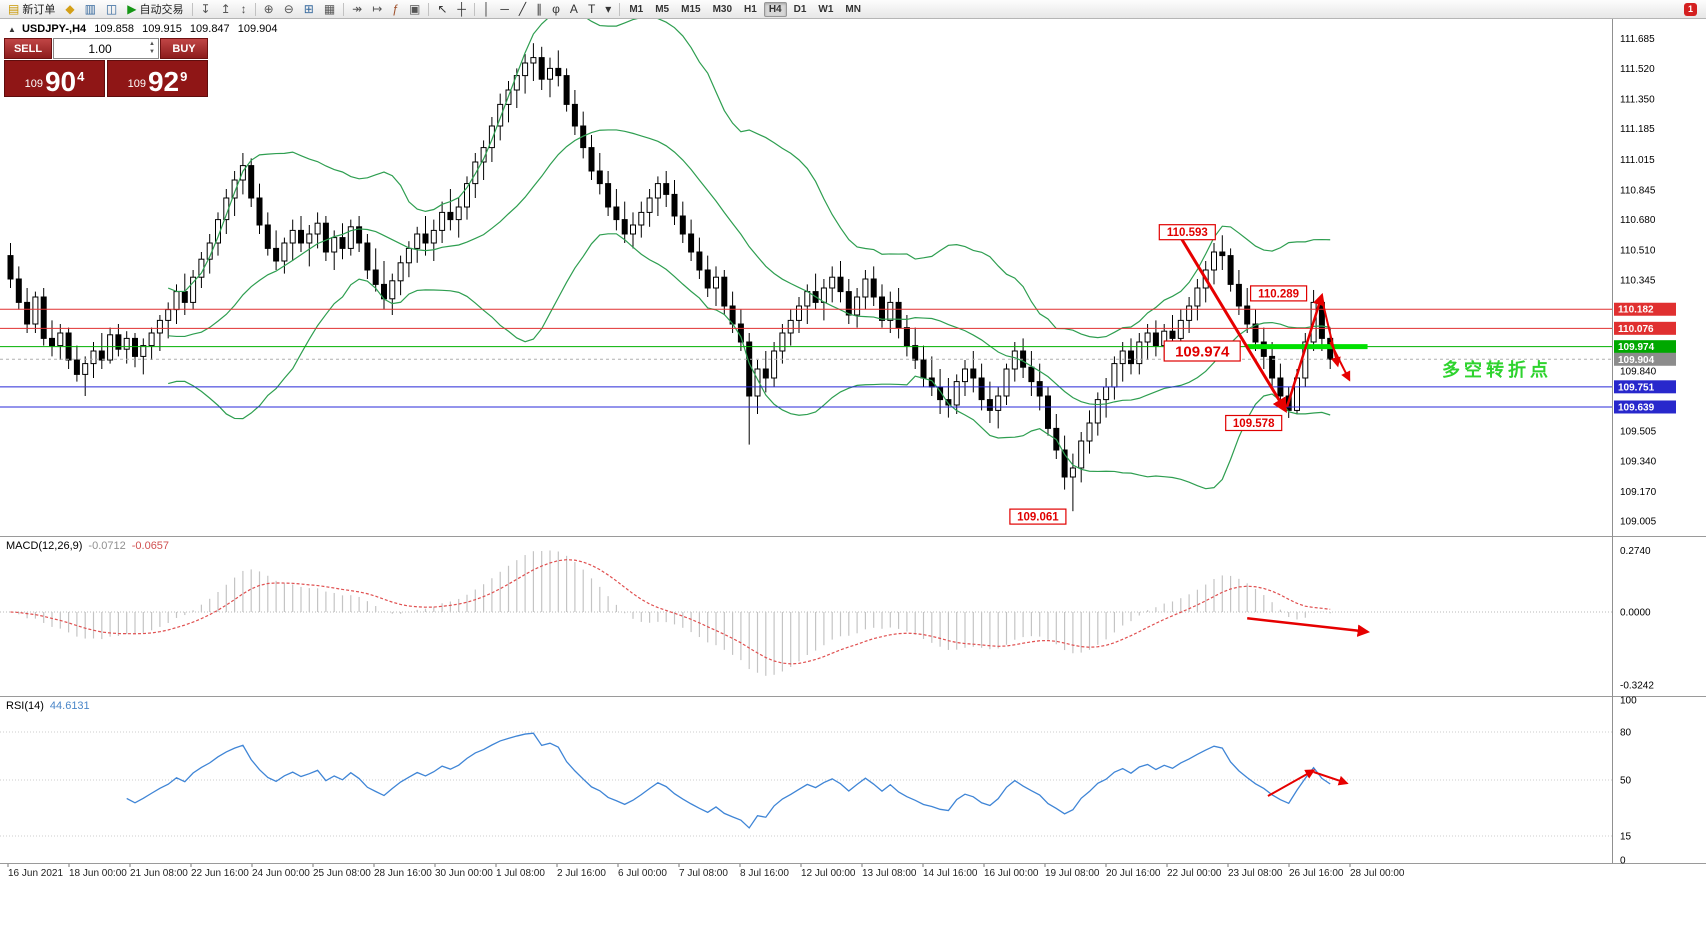 This screenshot has width=1706, height=942. What do you see at coordinates (184, 48) in the screenshot?
I see `buy-button: BUY` at bounding box center [184, 48].